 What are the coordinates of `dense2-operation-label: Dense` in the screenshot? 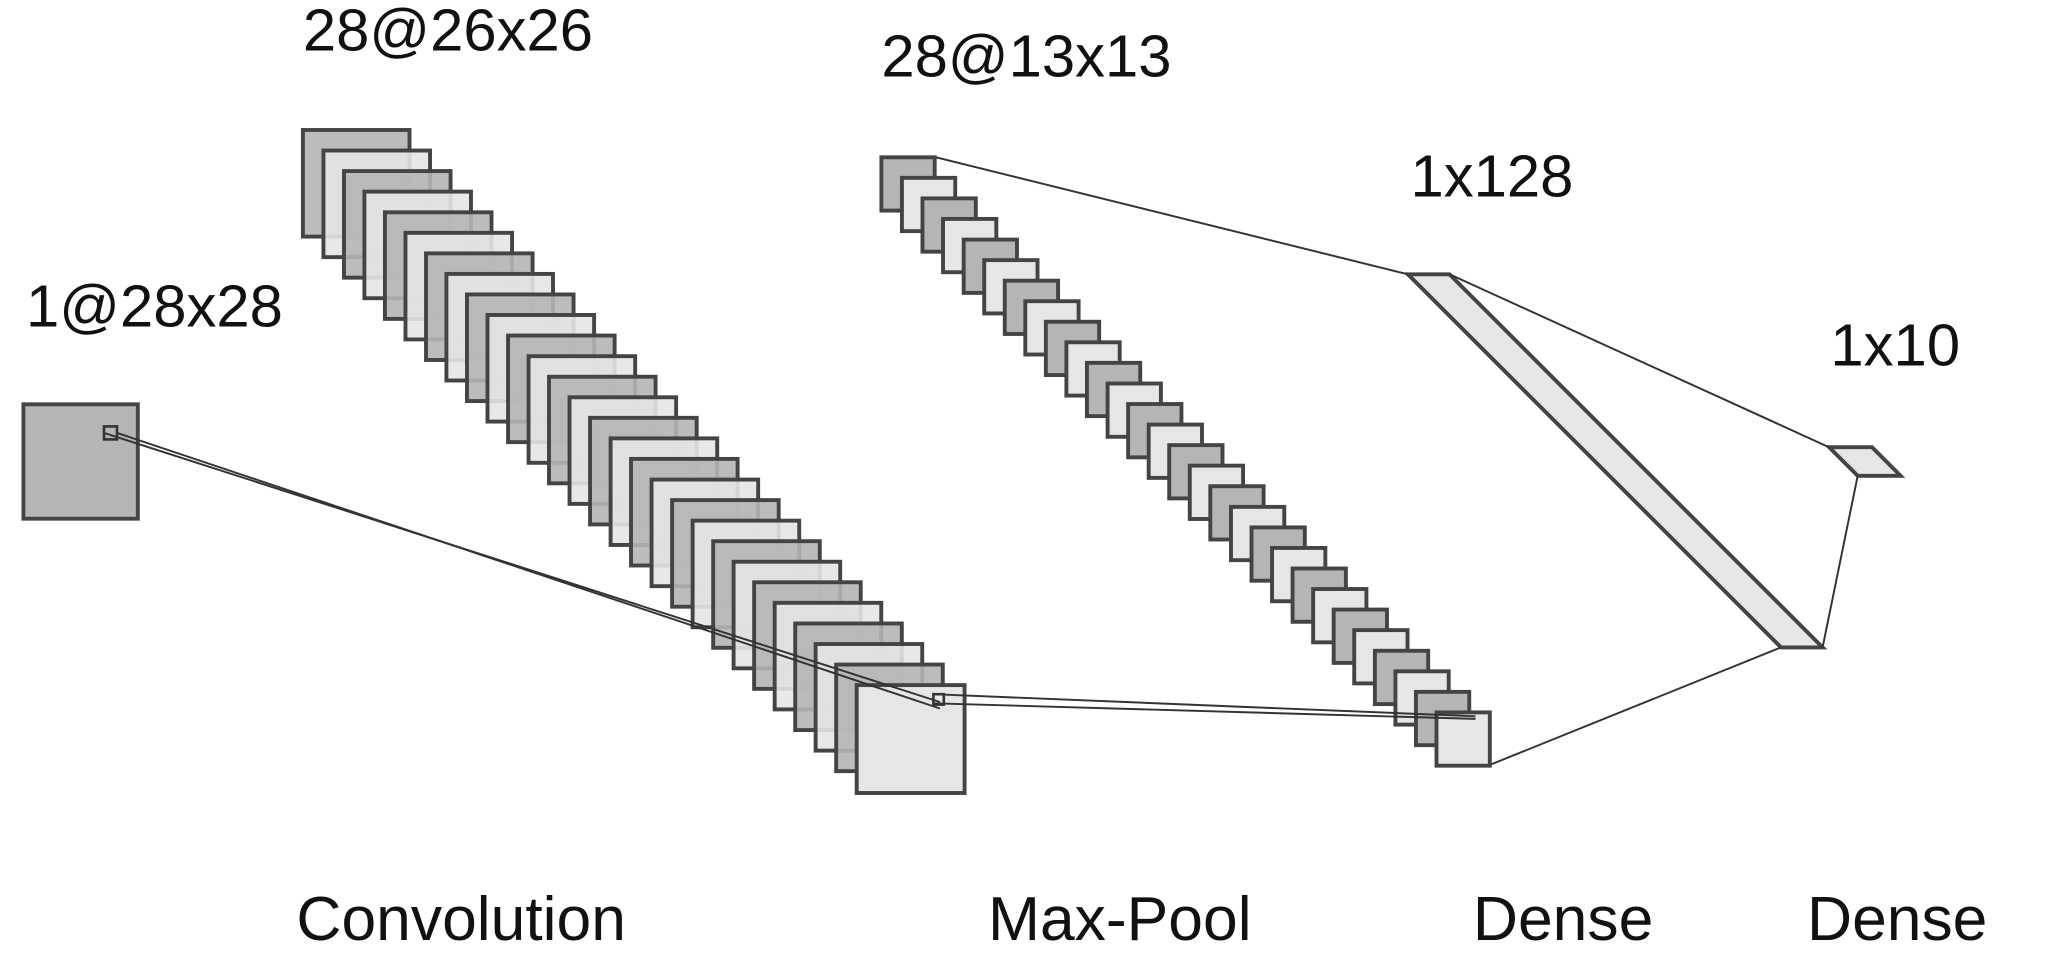 It's located at (1897, 920).